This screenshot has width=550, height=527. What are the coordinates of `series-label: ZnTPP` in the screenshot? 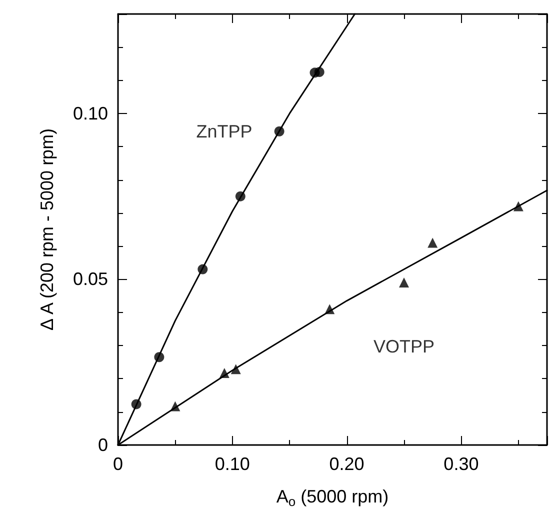 It's located at (224, 131).